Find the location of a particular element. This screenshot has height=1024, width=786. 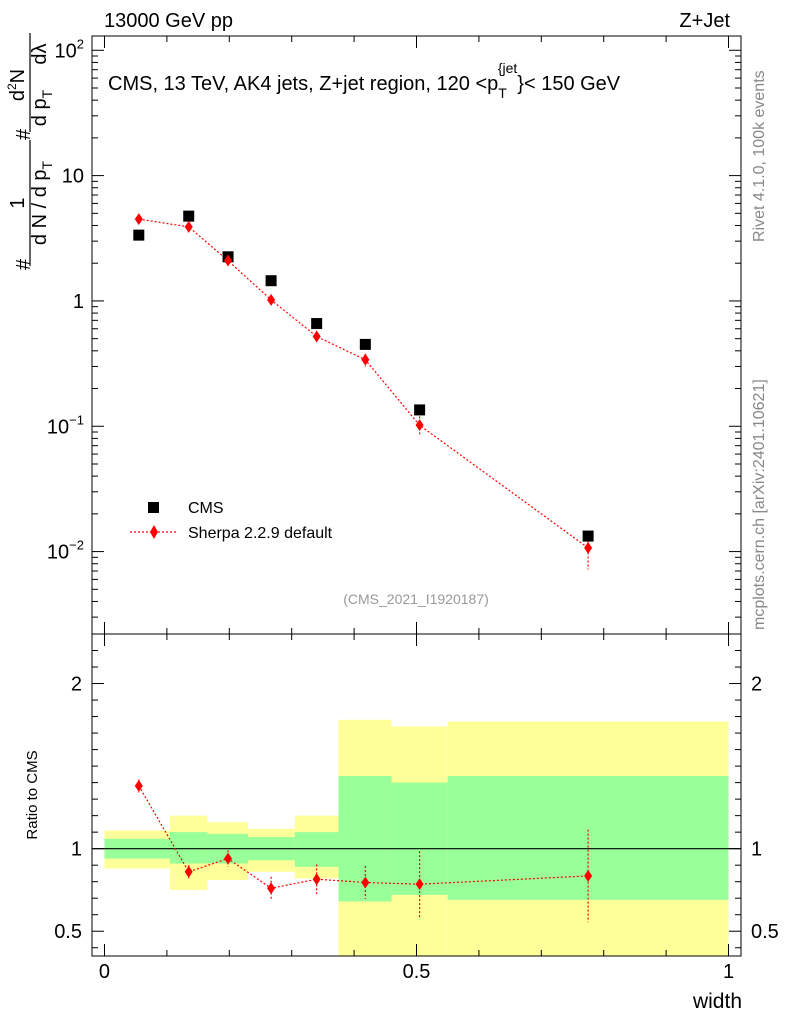

main-y-tick-label-exp: −2 is located at coordinates (76, 545).